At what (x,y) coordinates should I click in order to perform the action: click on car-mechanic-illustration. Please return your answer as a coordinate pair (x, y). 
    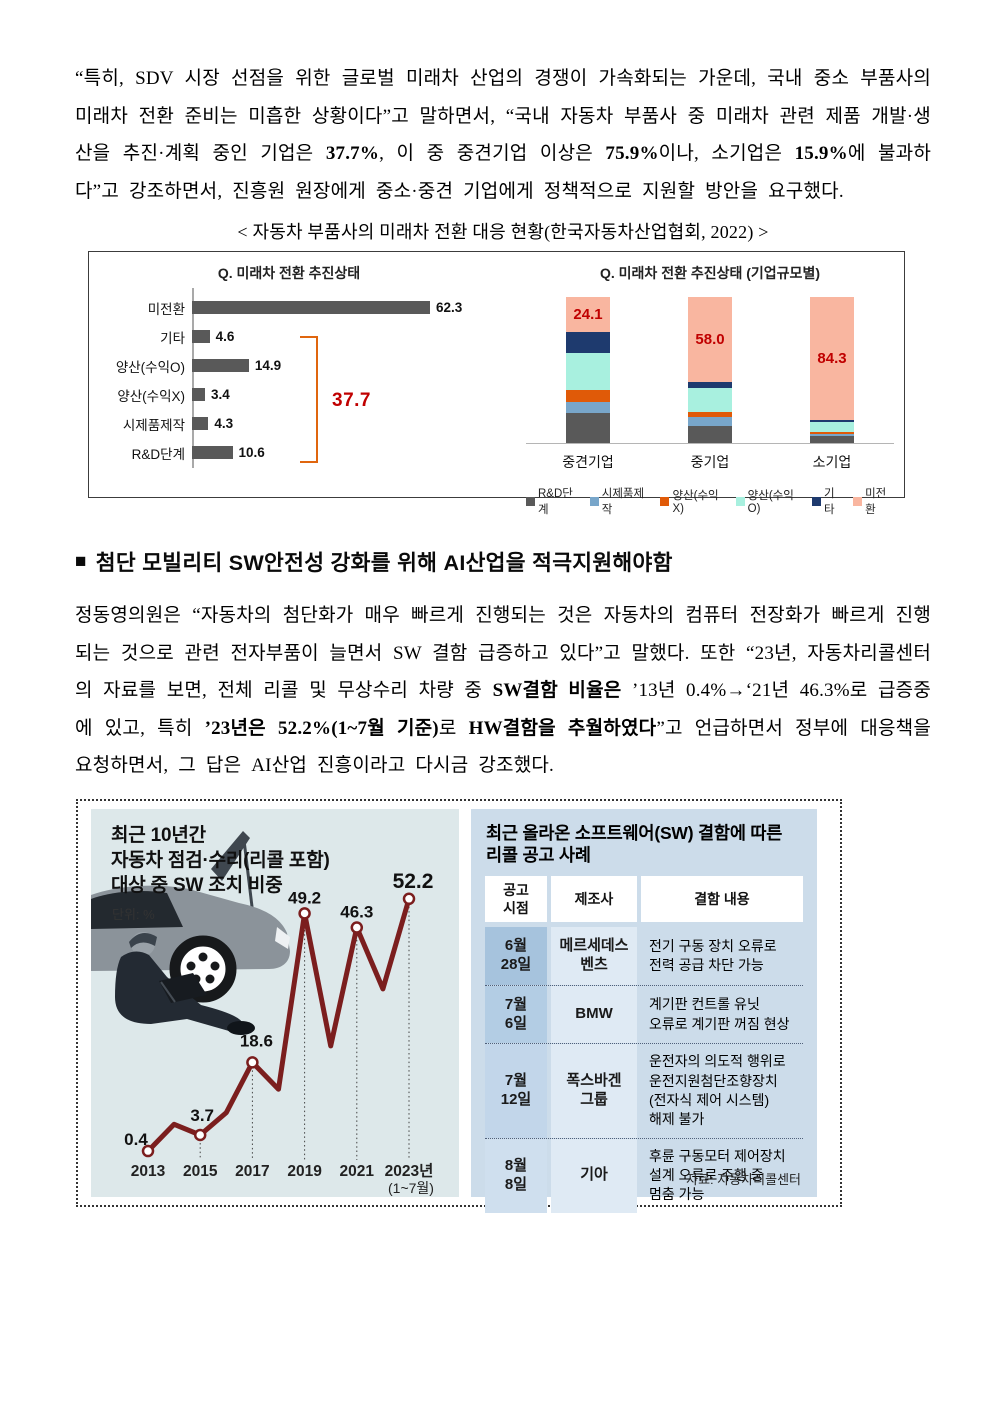
    Looking at the image, I should click on (190, 932).